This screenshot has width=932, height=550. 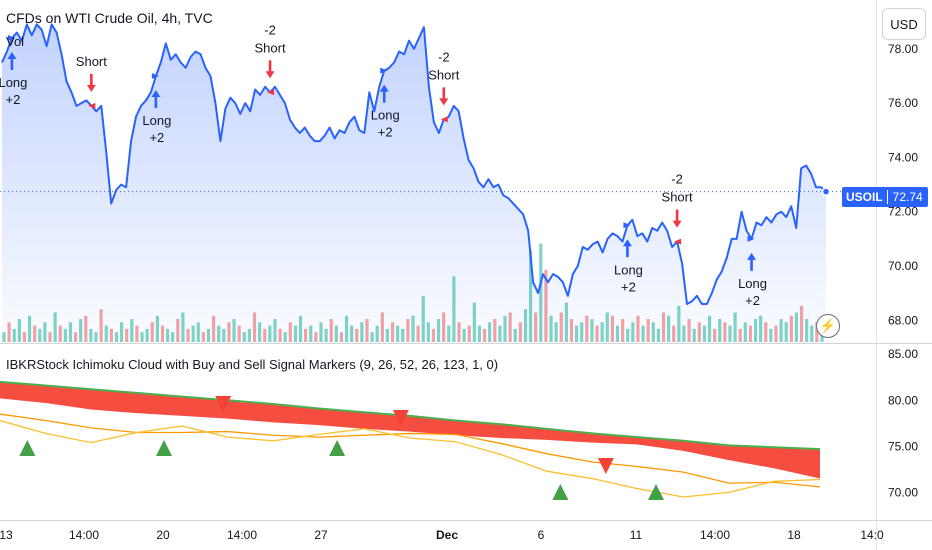 I want to click on cloud-upper-edge, so click(x=410, y=415).